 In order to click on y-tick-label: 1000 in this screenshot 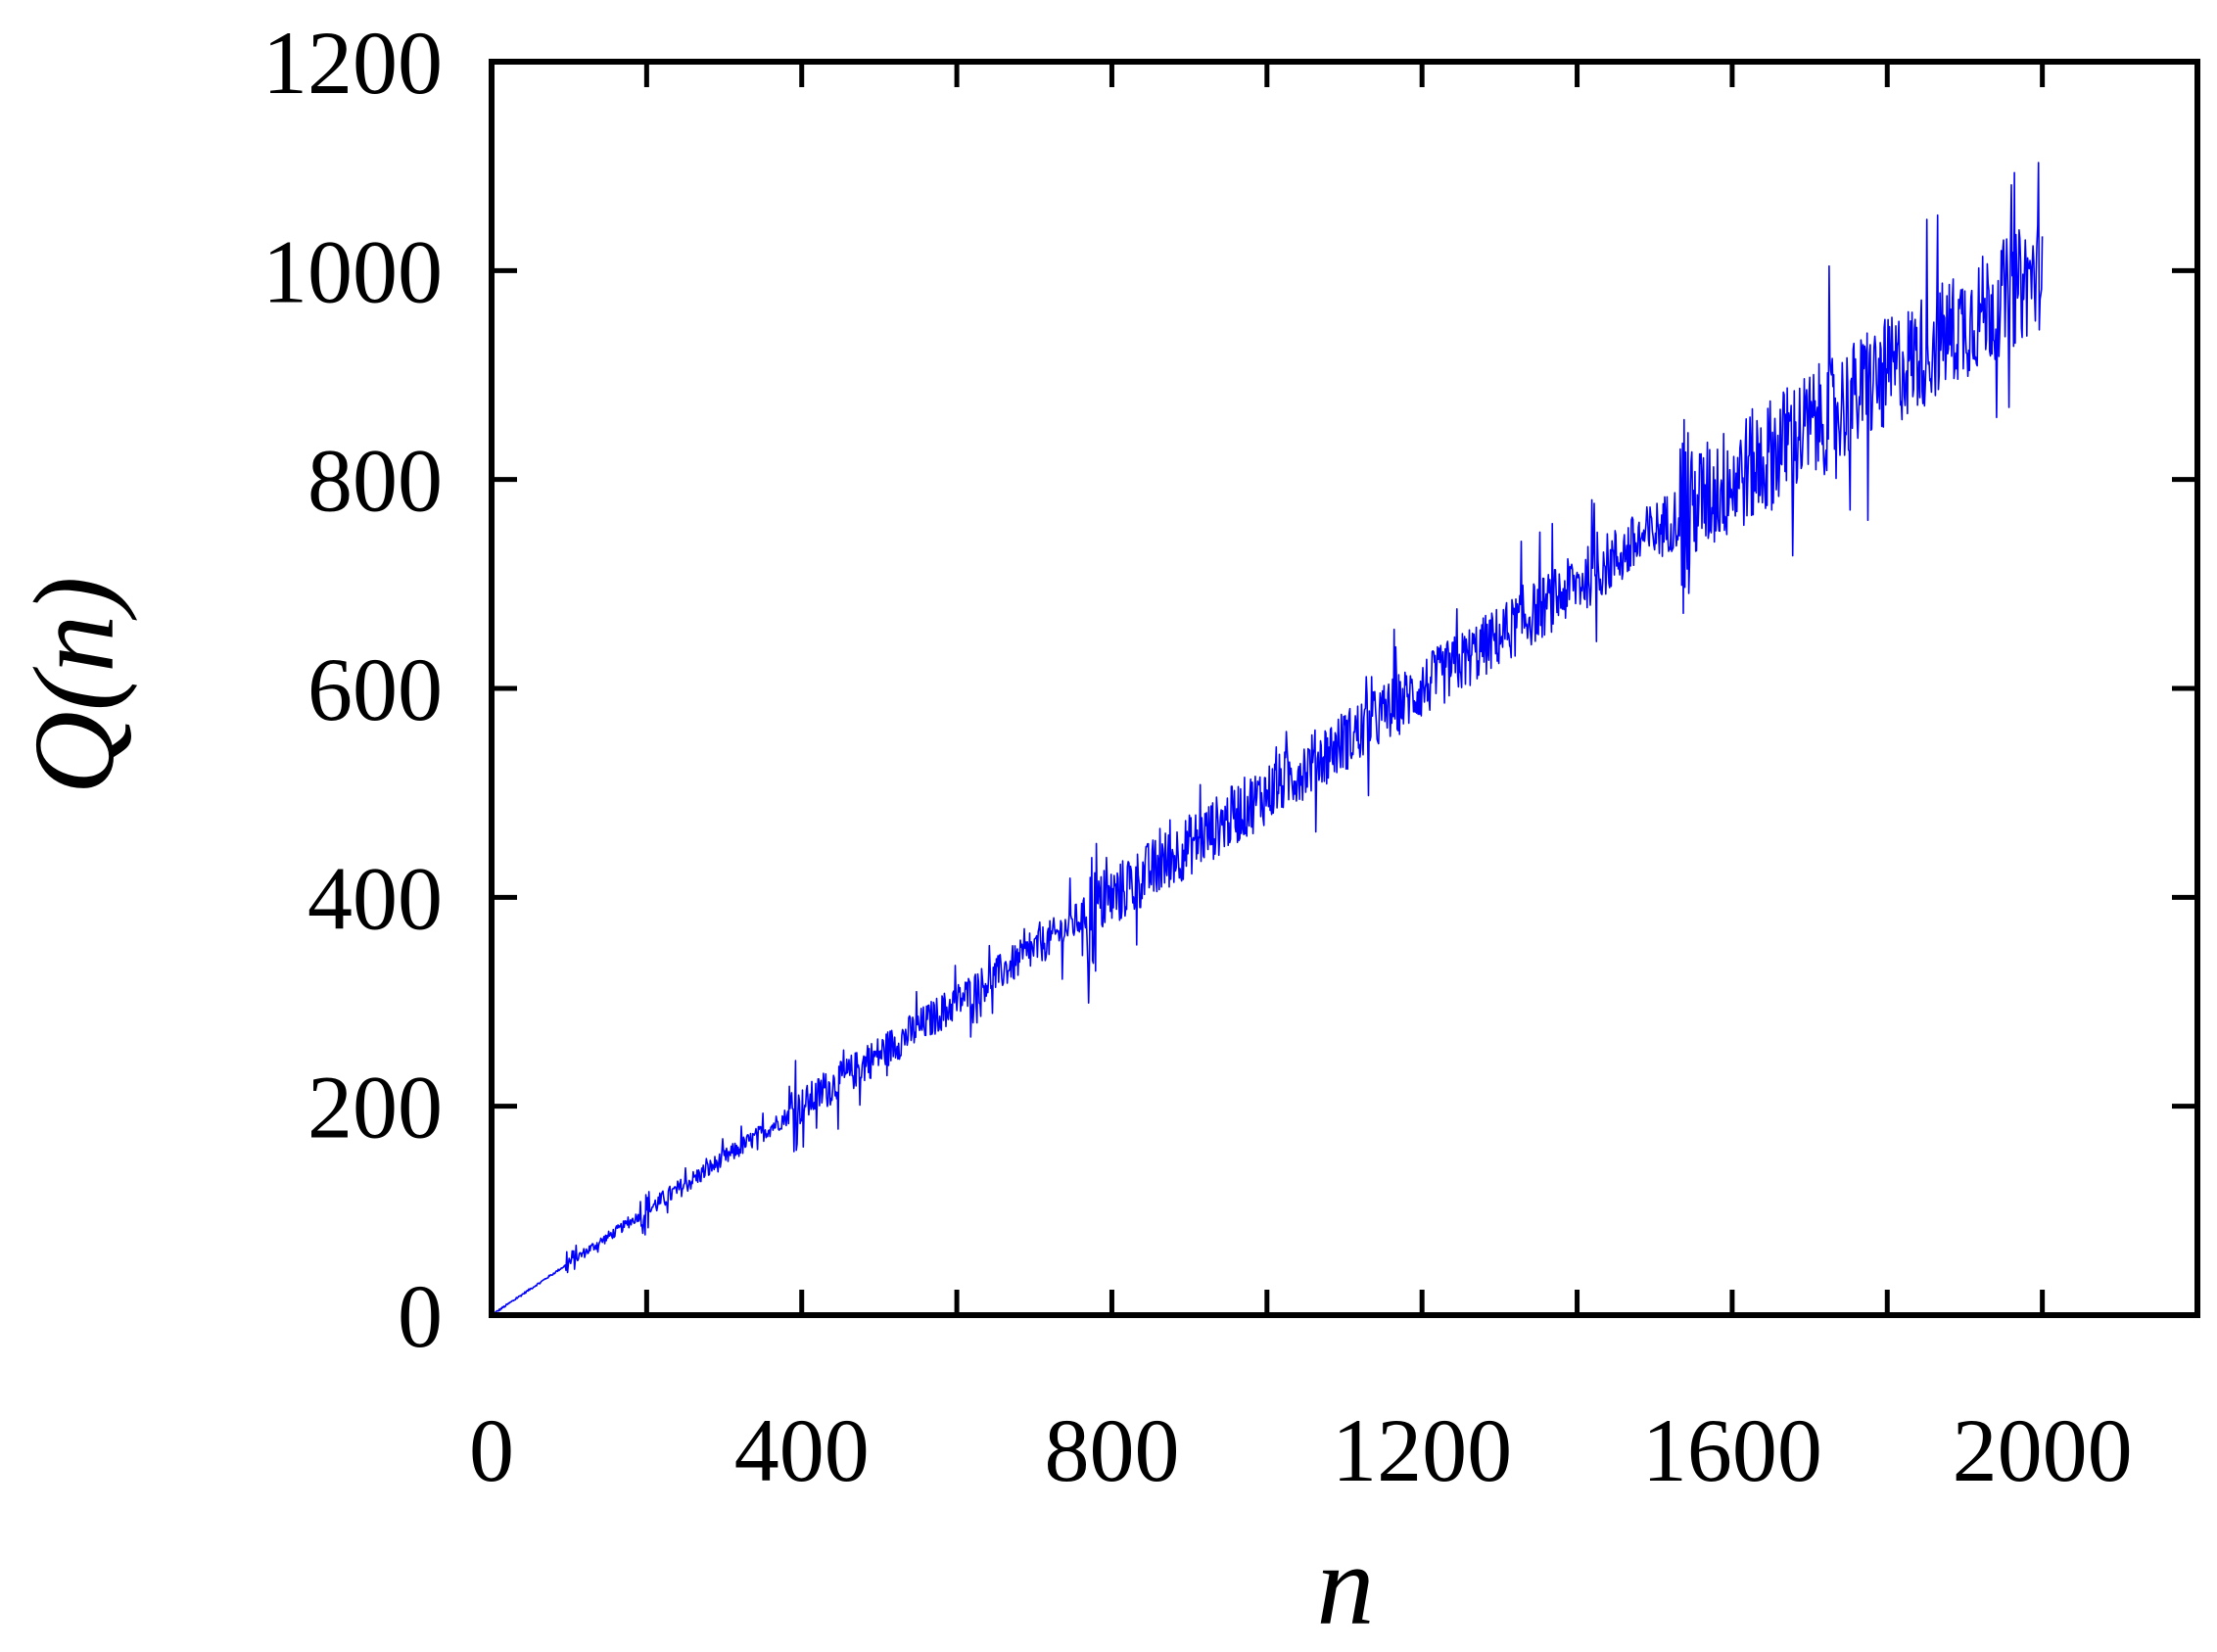, I will do `click(352, 271)`.